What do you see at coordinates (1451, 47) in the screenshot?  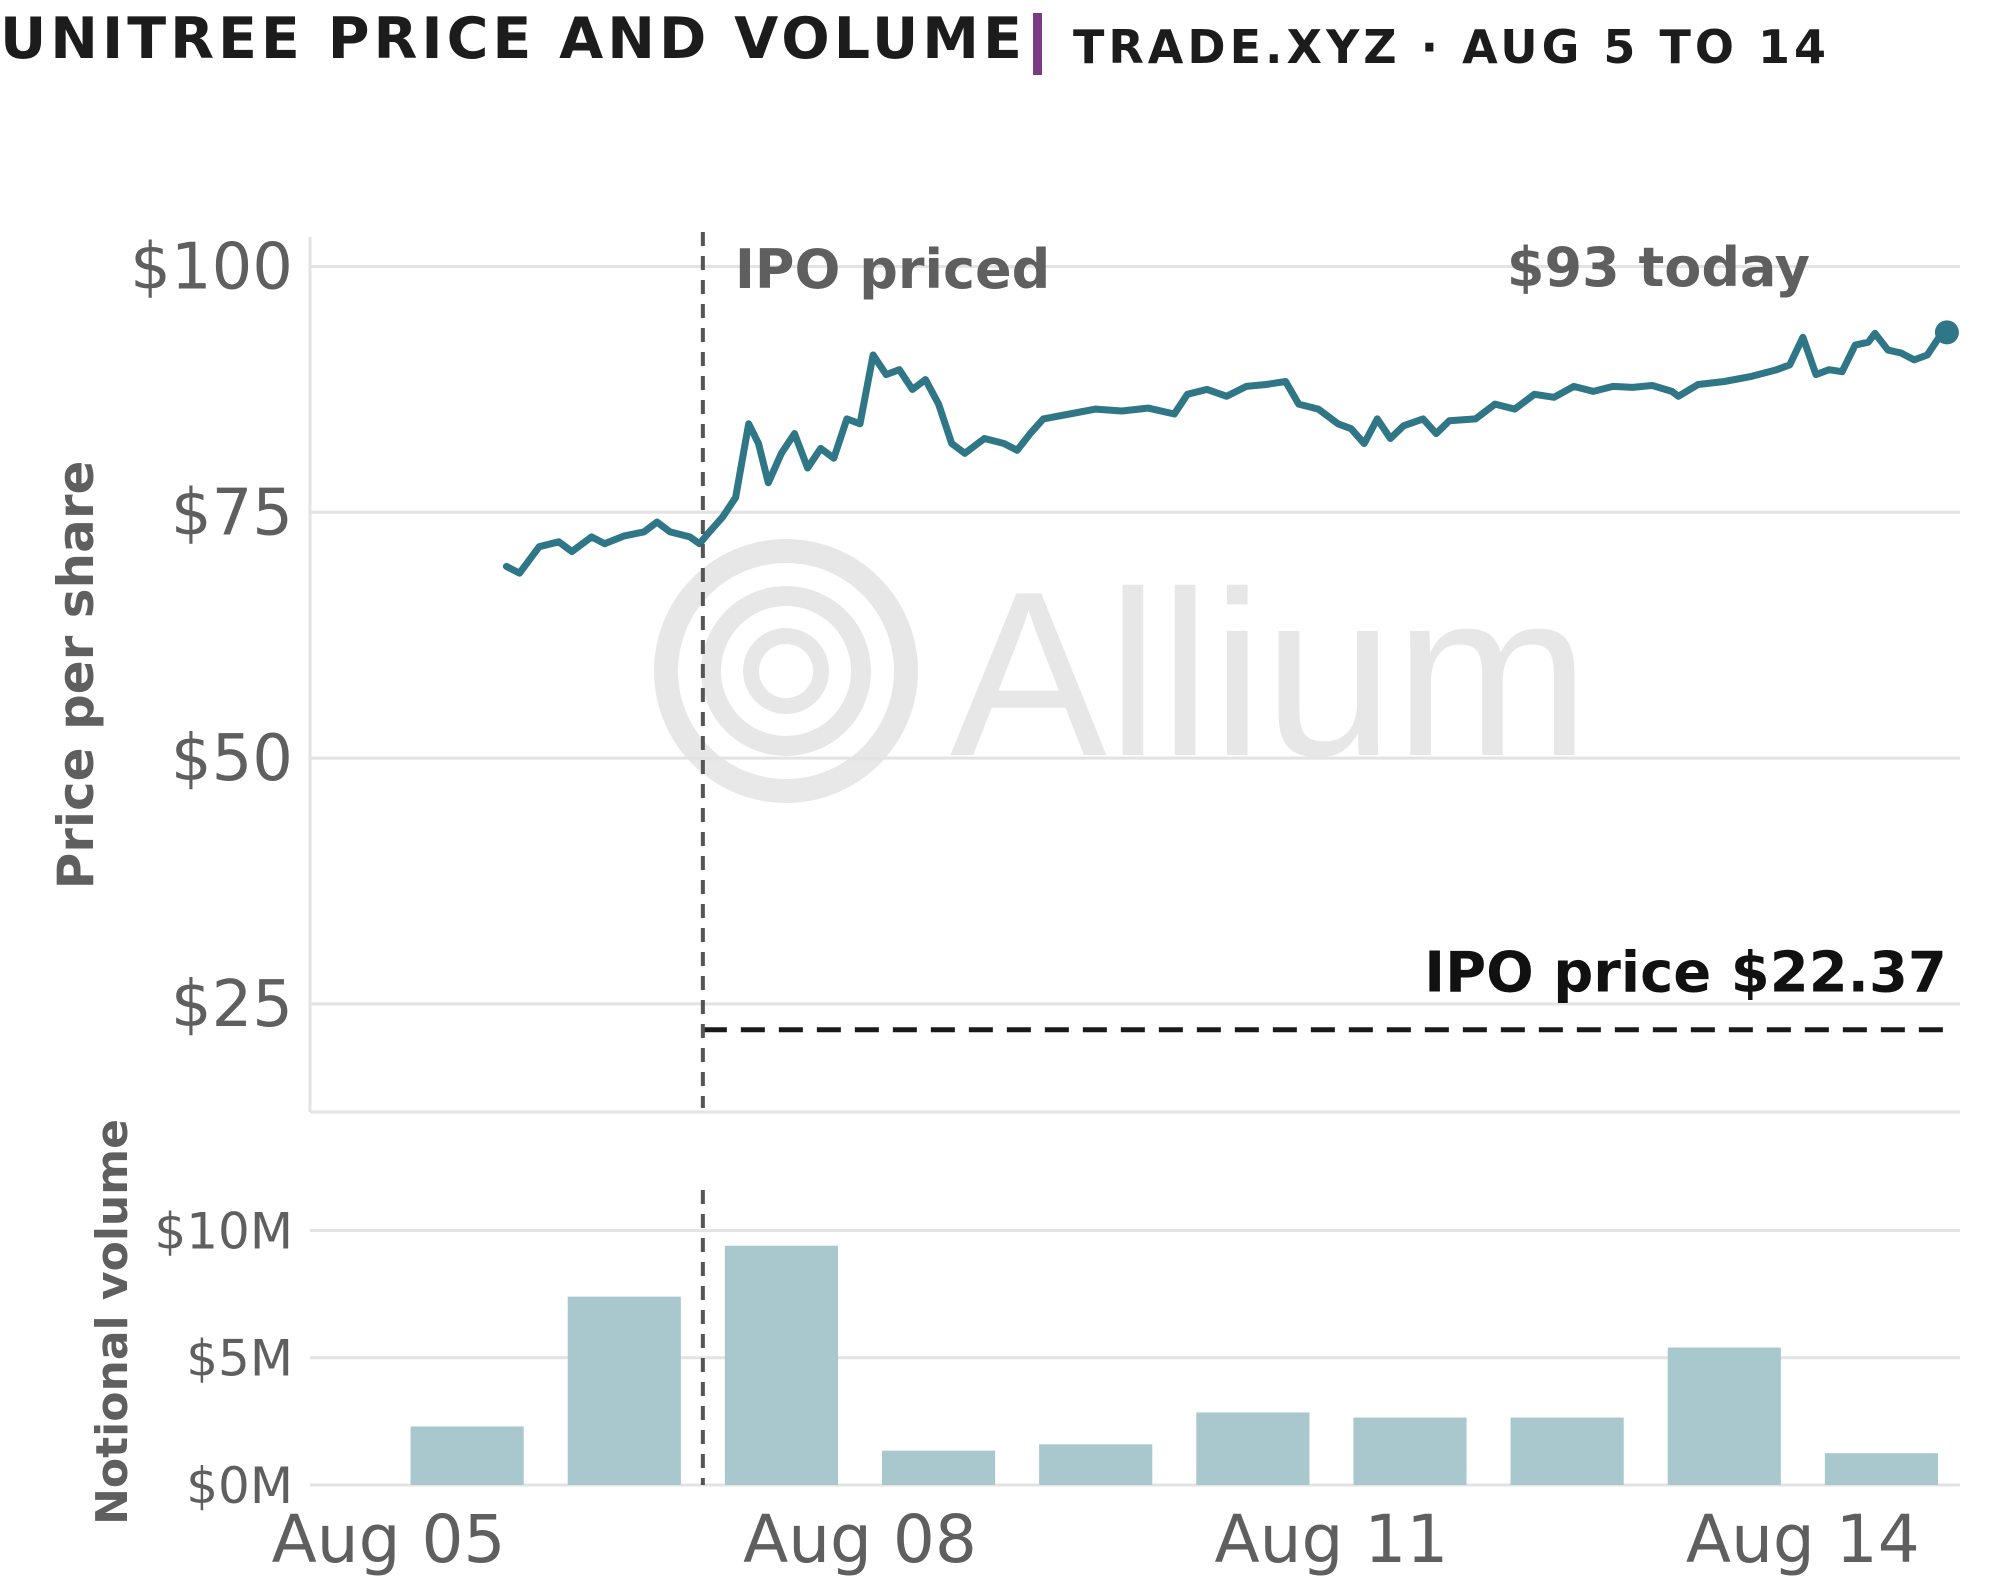 I see `chart-source: TRADE.XYZ · AUG 5 TO 14` at bounding box center [1451, 47].